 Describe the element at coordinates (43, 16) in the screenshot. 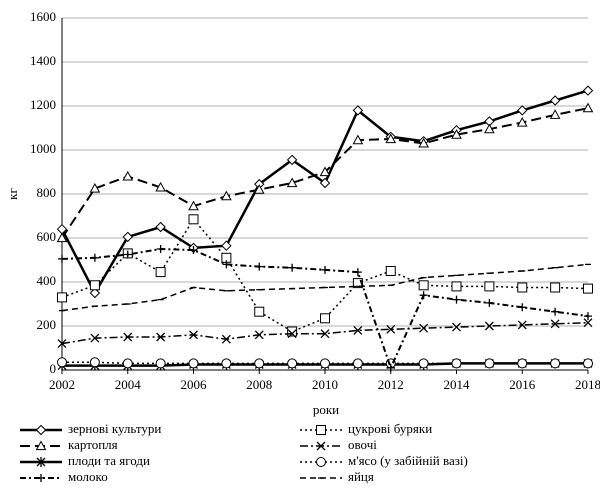

I see `y-tick-label: 1600` at that location.